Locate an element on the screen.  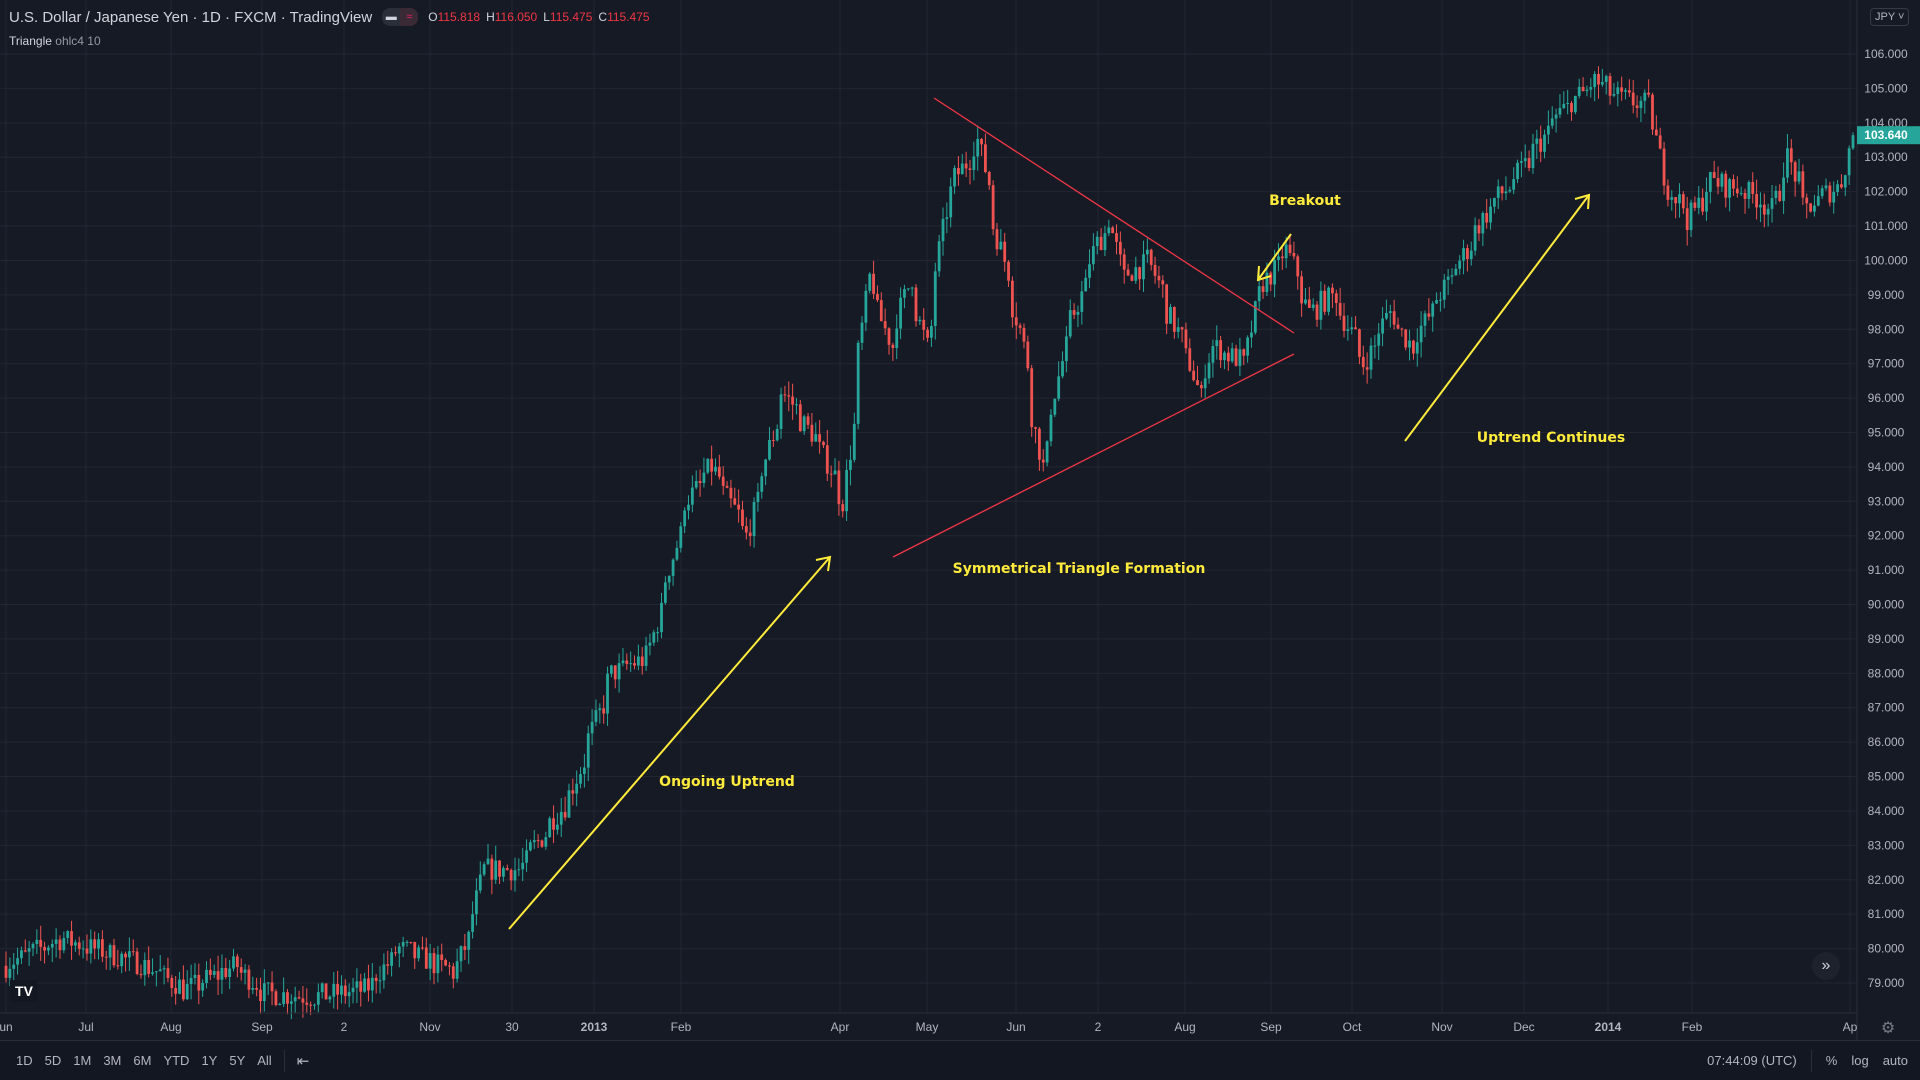
auto-toggle: auto is located at coordinates (1895, 1060).